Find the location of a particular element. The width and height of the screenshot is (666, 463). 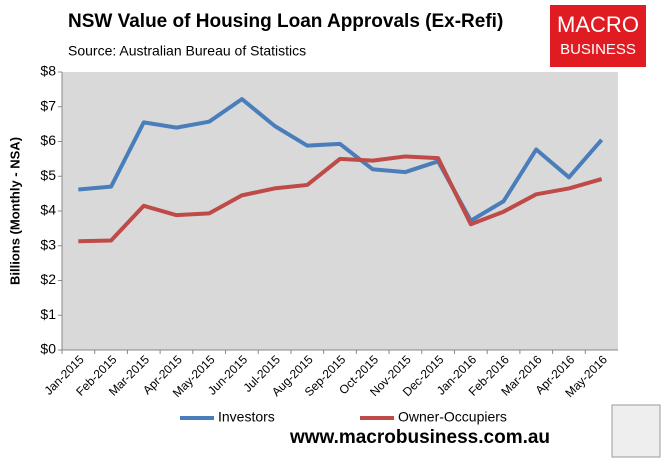

y-axis-label: Billions (Monthly - NSA) is located at coordinates (14, 211).